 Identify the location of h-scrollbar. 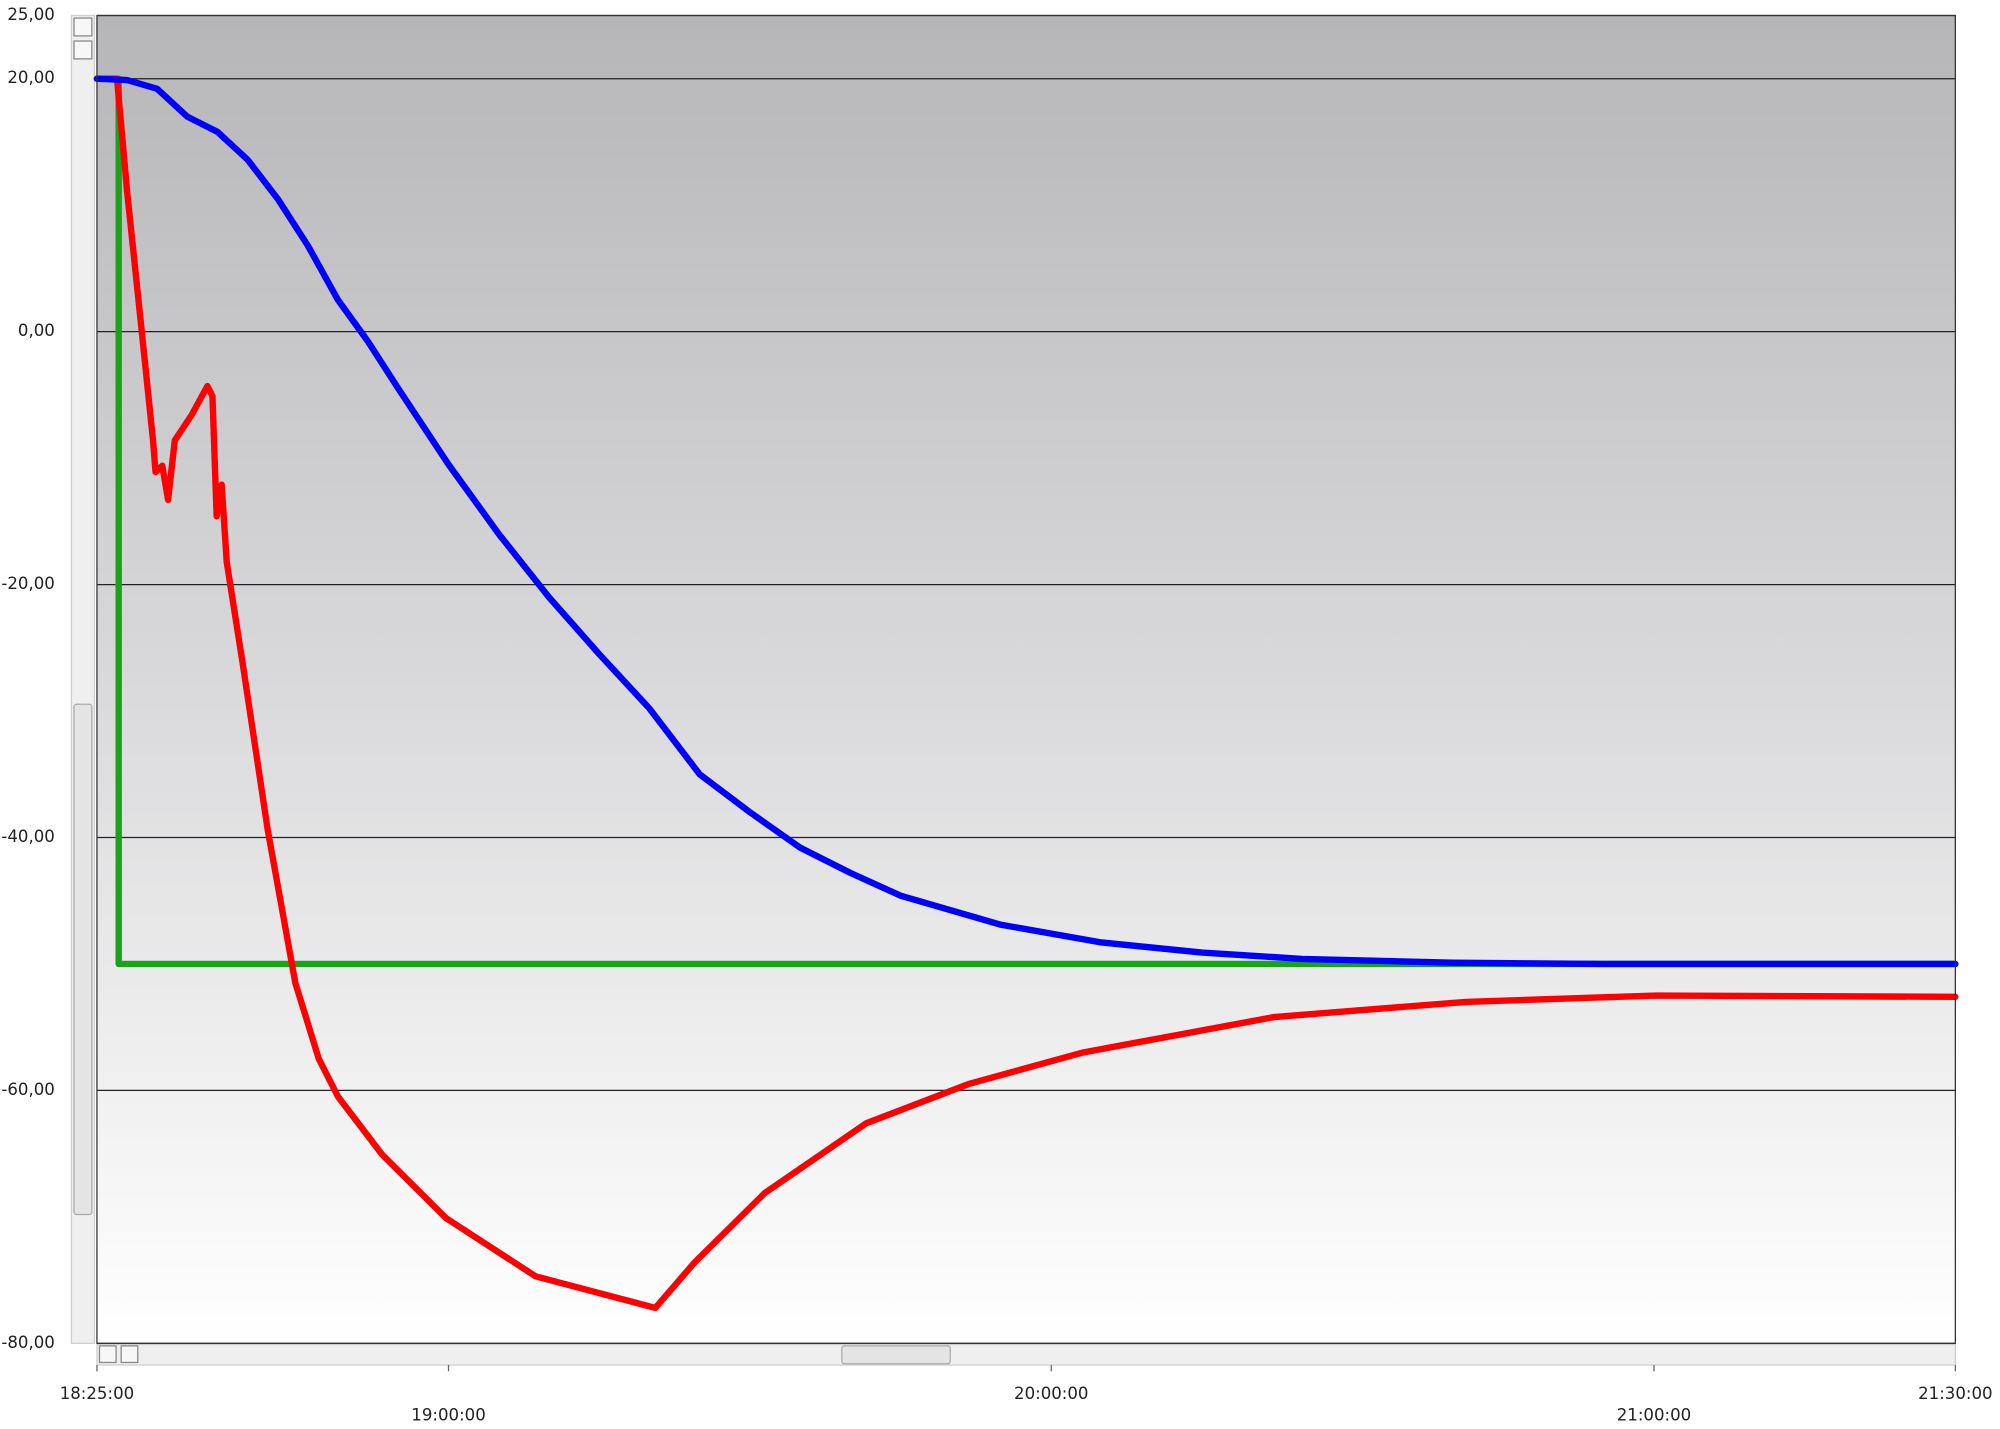
(1026, 1354).